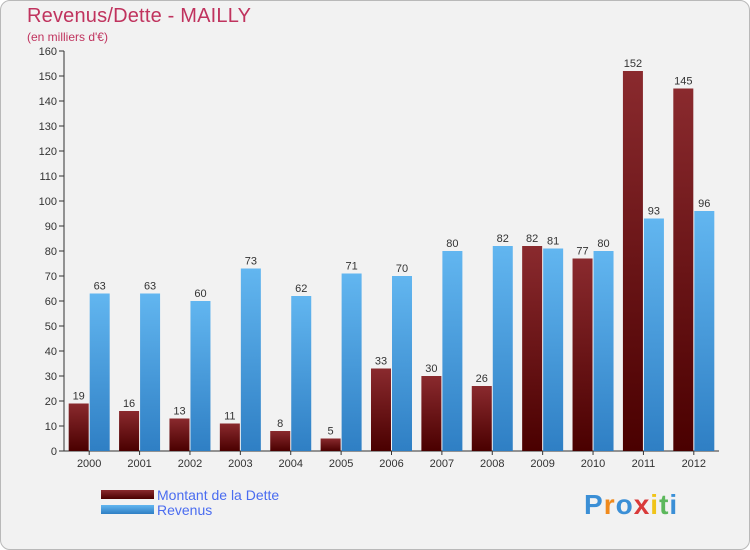 The width and height of the screenshot is (750, 550). I want to click on logo-letter: x, so click(642, 504).